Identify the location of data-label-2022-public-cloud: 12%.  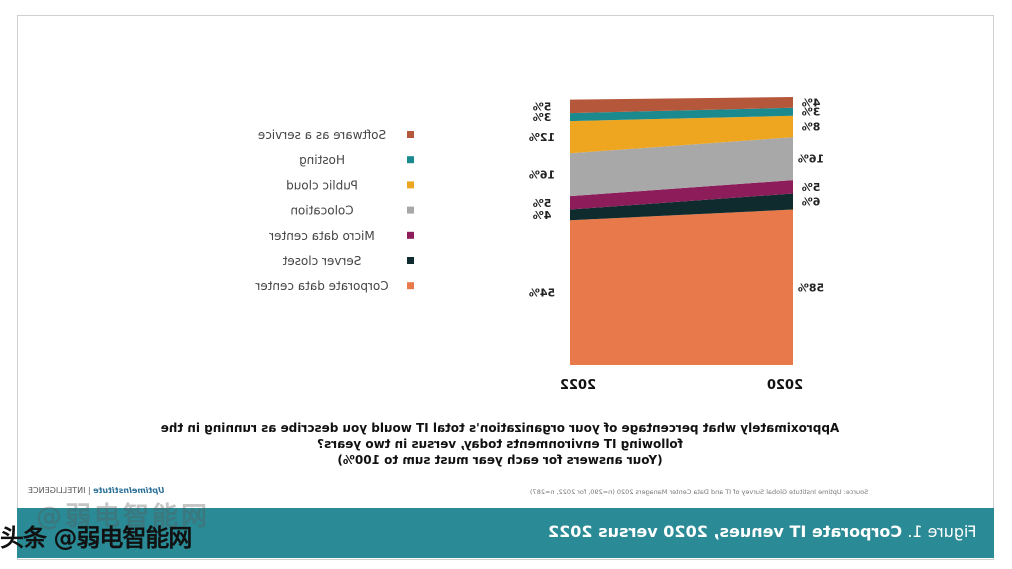
(542, 137).